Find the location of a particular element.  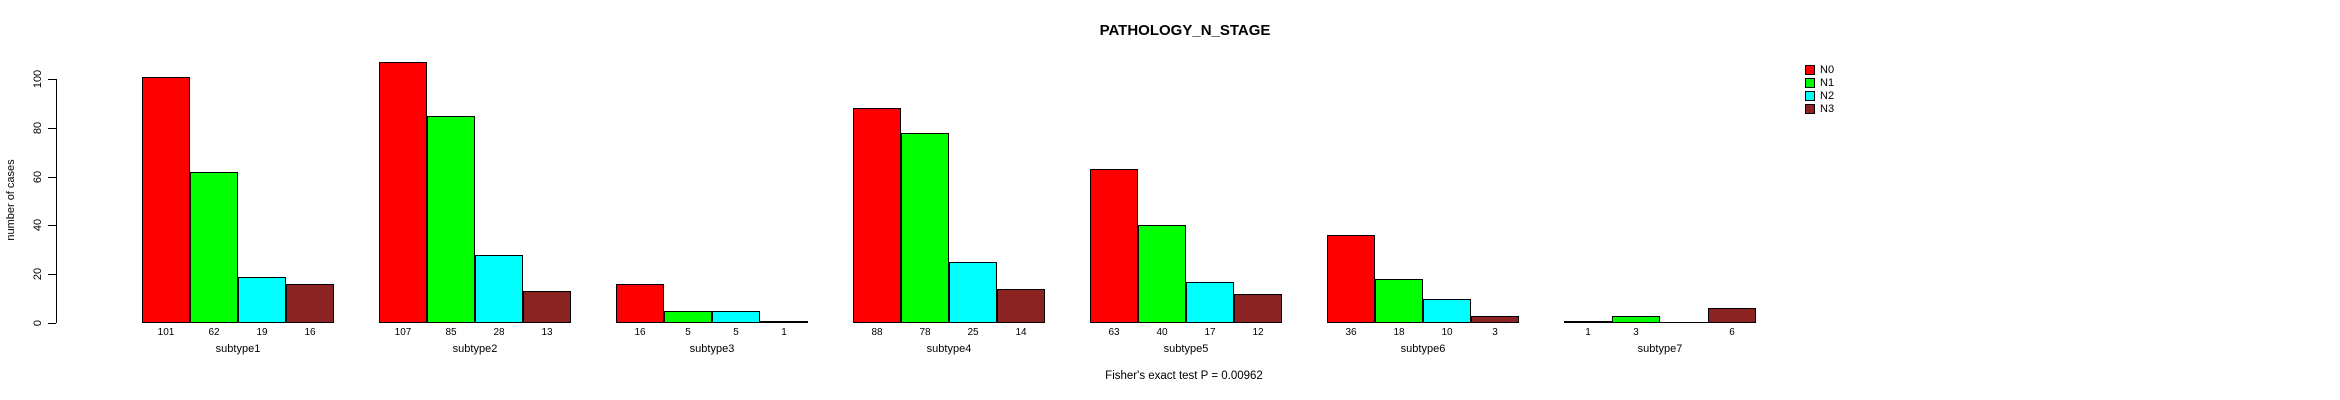

bar-value-label: 14 is located at coordinates (1021, 332).